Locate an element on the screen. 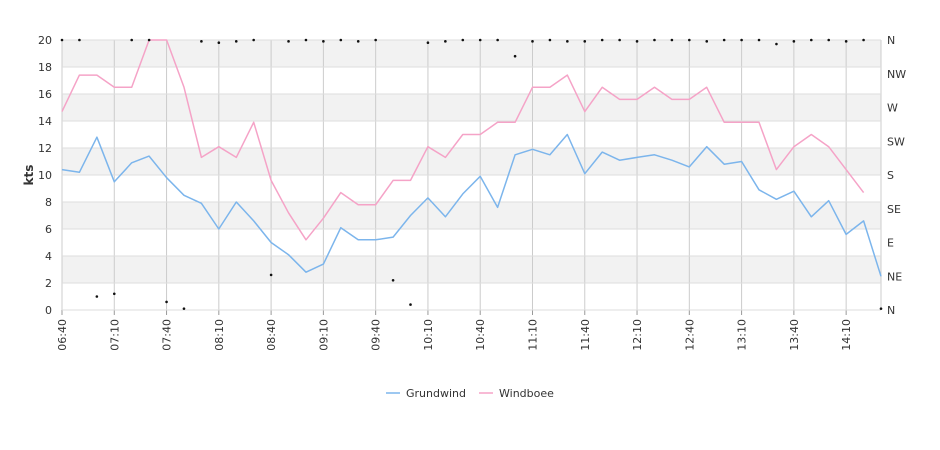 The width and height of the screenshot is (940, 450). x-tick-label: 12:40 is located at coordinates (689, 335).